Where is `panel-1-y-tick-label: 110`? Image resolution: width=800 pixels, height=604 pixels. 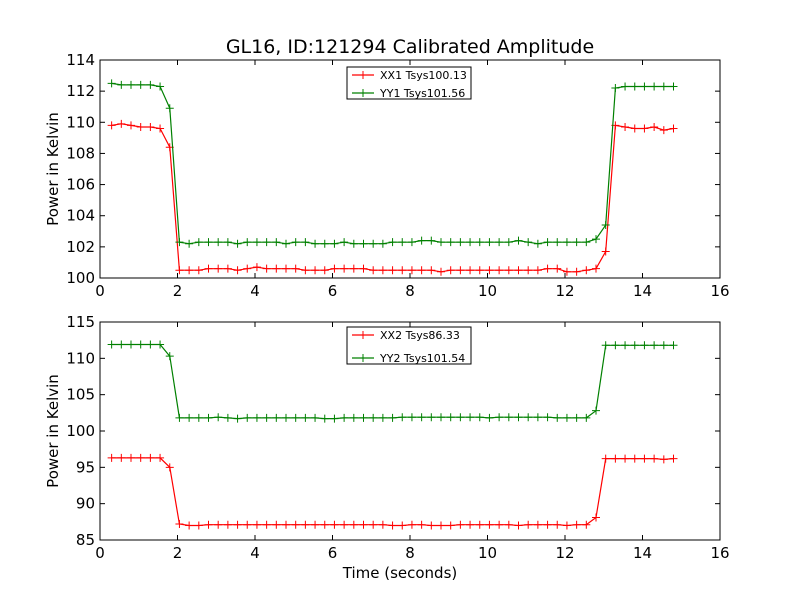 panel-1-y-tick-label: 110 is located at coordinates (80, 122).